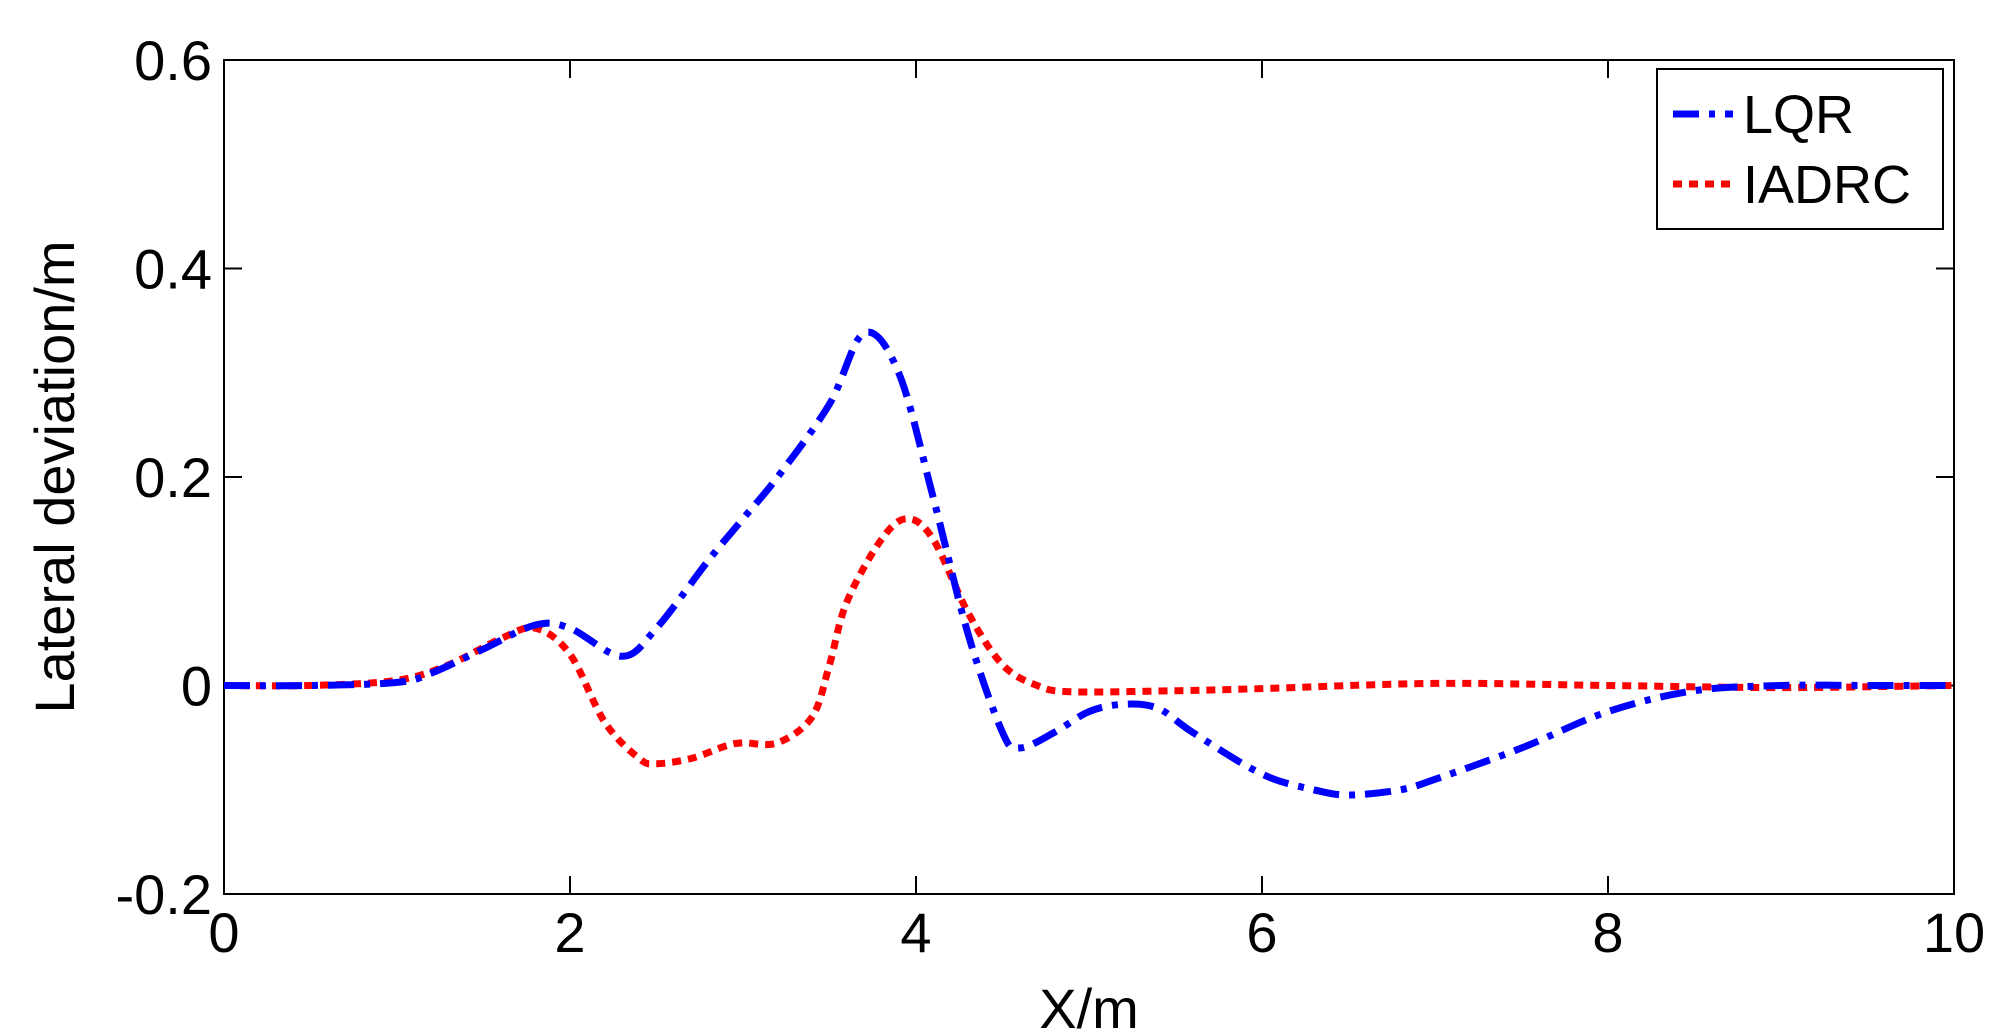  I want to click on legend-box, so click(1800, 149).